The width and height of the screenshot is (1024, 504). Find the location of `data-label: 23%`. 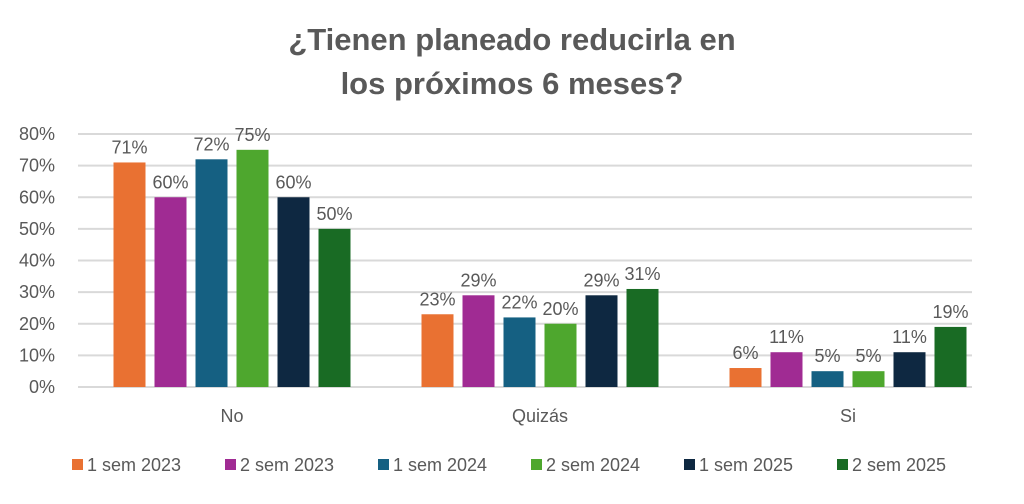

data-label: 23% is located at coordinates (437, 299).